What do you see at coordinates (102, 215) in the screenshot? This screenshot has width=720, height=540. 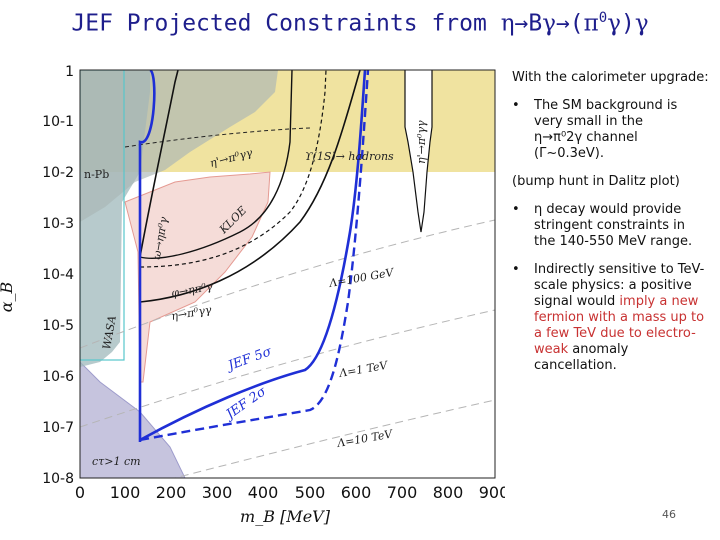 I see `n-pb-outline` at bounding box center [102, 215].